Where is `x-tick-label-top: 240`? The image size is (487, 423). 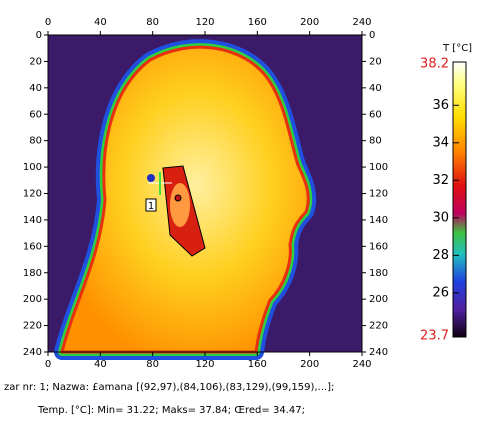 x-tick-label-top: 240 is located at coordinates (361, 22).